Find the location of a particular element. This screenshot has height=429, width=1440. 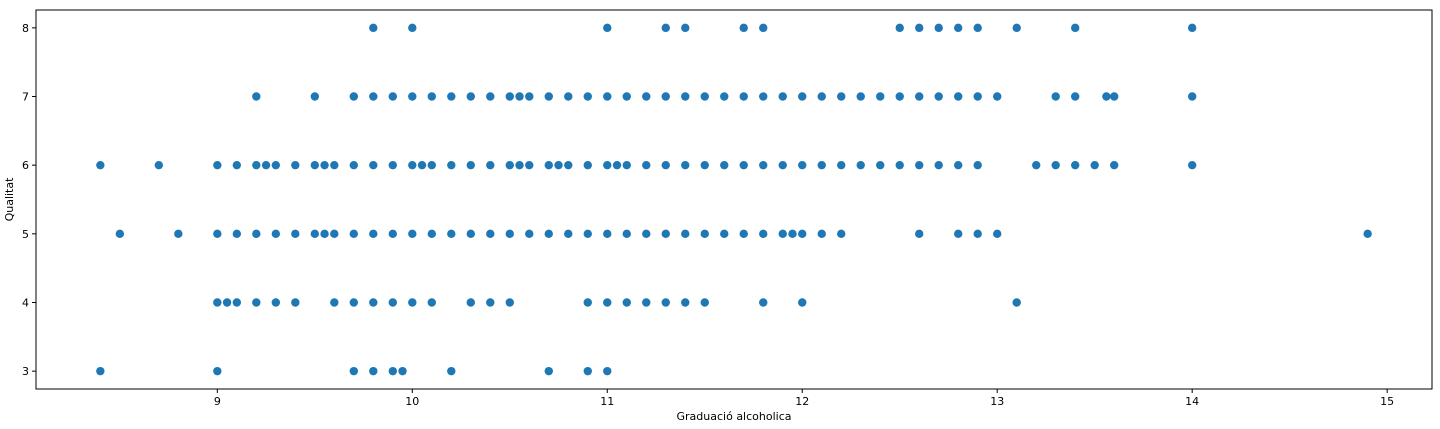

y-axis-label: Qualitat is located at coordinates (9, 199).